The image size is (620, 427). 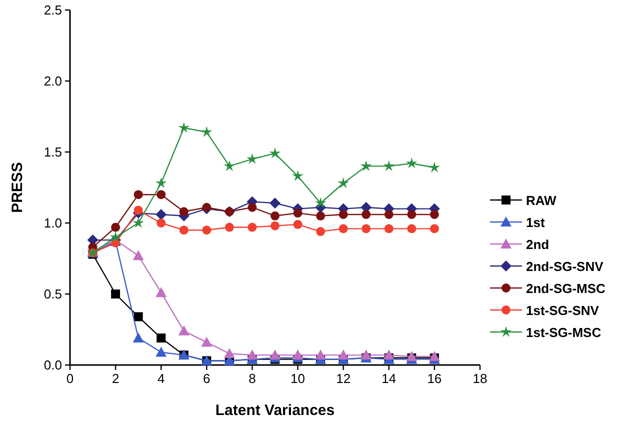 What do you see at coordinates (161, 378) in the screenshot?
I see `x-tick-label: 4` at bounding box center [161, 378].